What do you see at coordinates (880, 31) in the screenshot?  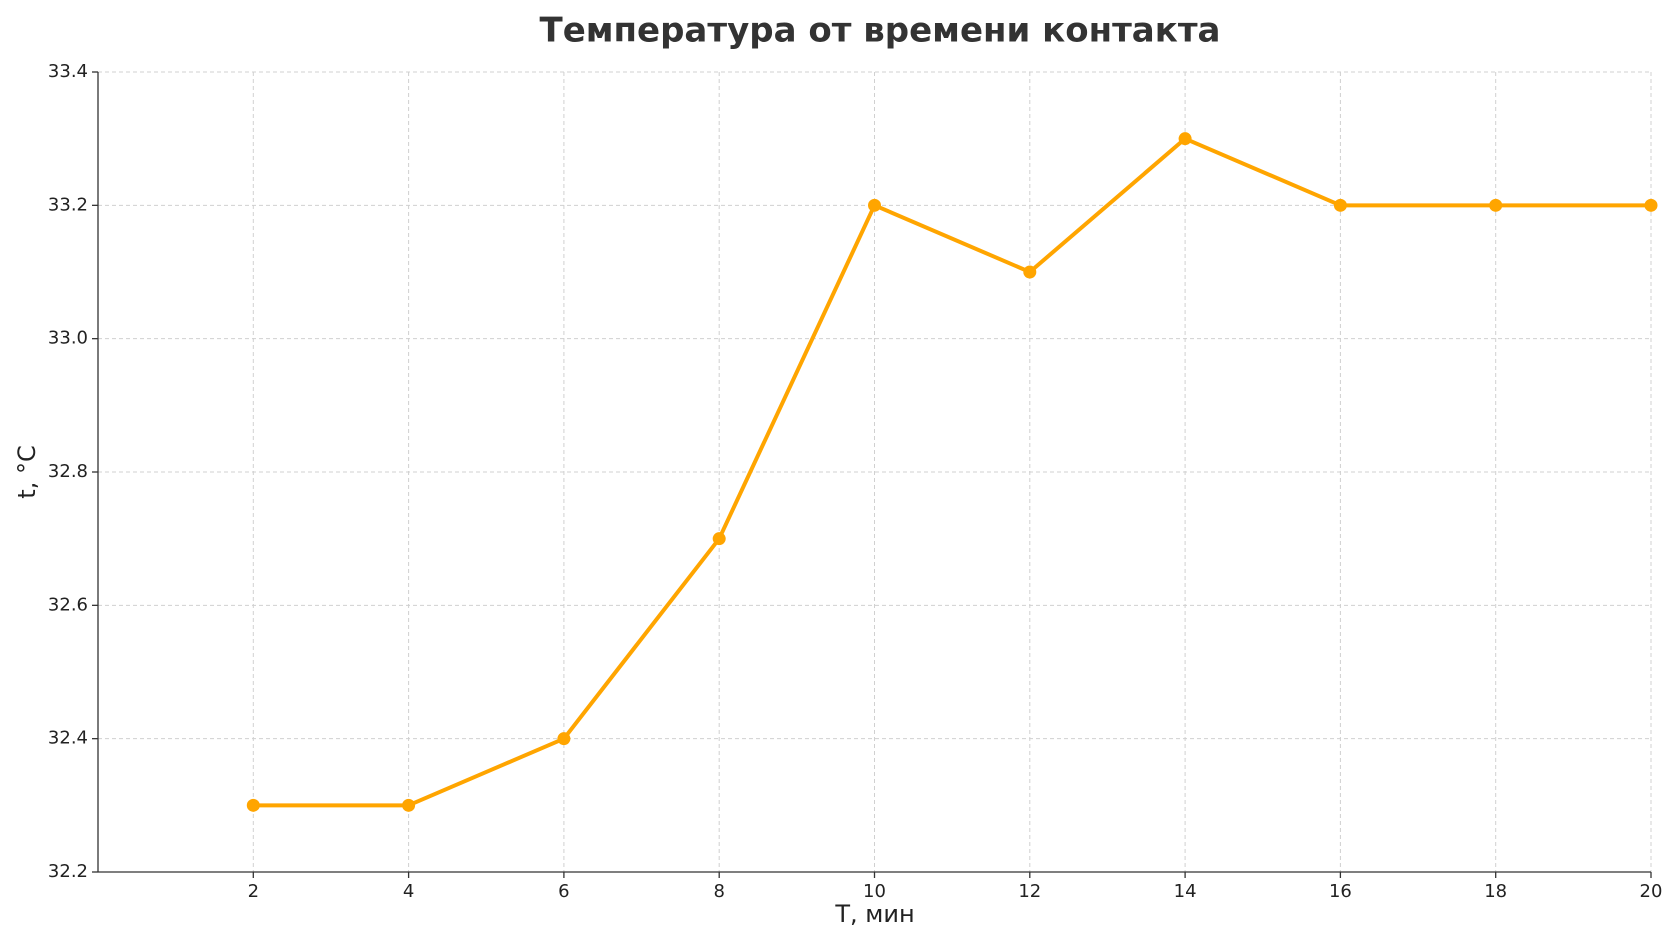 I see `chart-title: Температура от времени контакта` at bounding box center [880, 31].